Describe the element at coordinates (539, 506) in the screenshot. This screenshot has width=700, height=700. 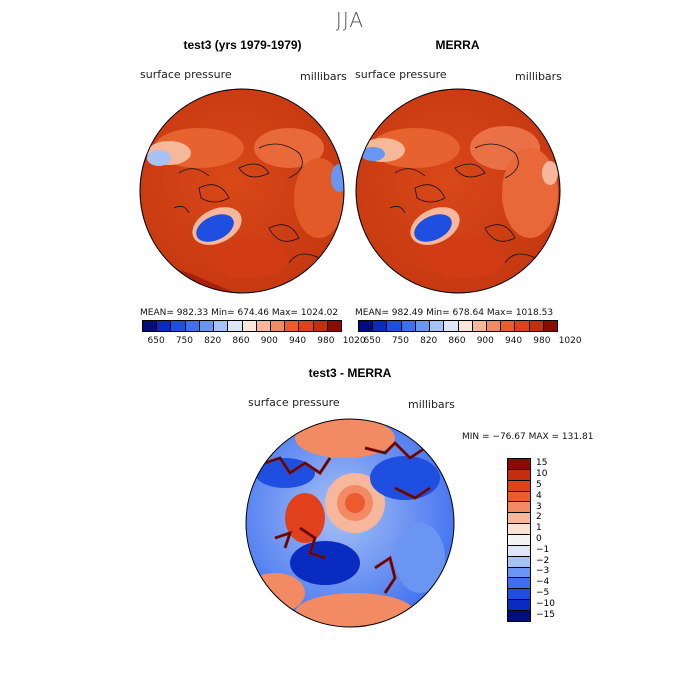
I see `colorbar-tick-label: 3` at that location.